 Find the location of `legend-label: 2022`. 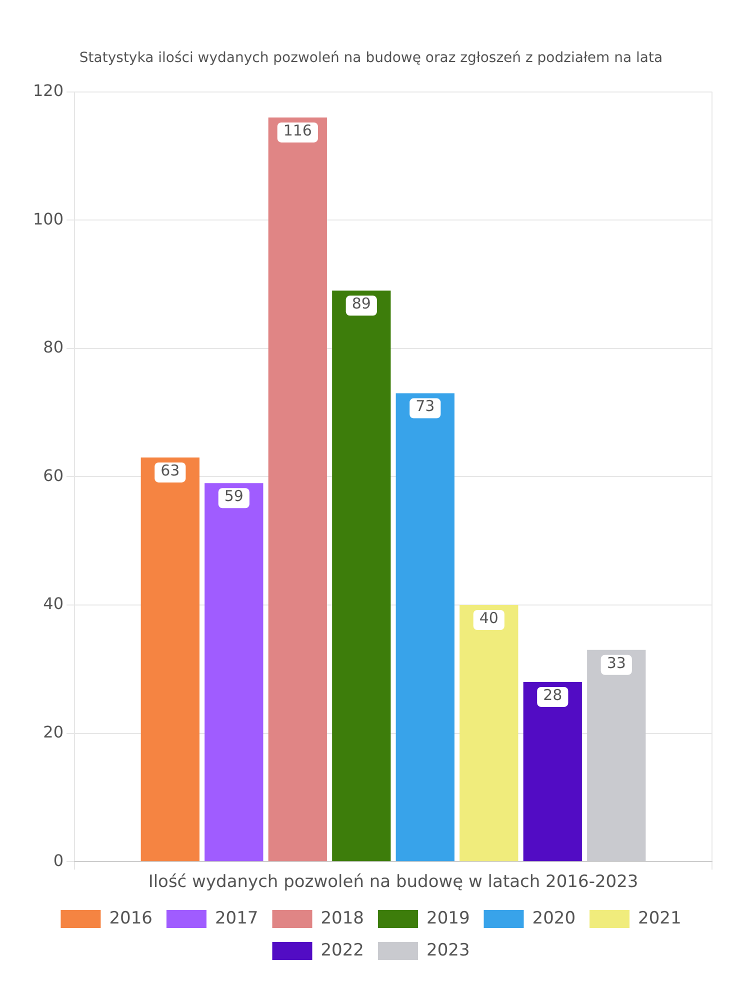

legend-label: 2022 is located at coordinates (342, 950).